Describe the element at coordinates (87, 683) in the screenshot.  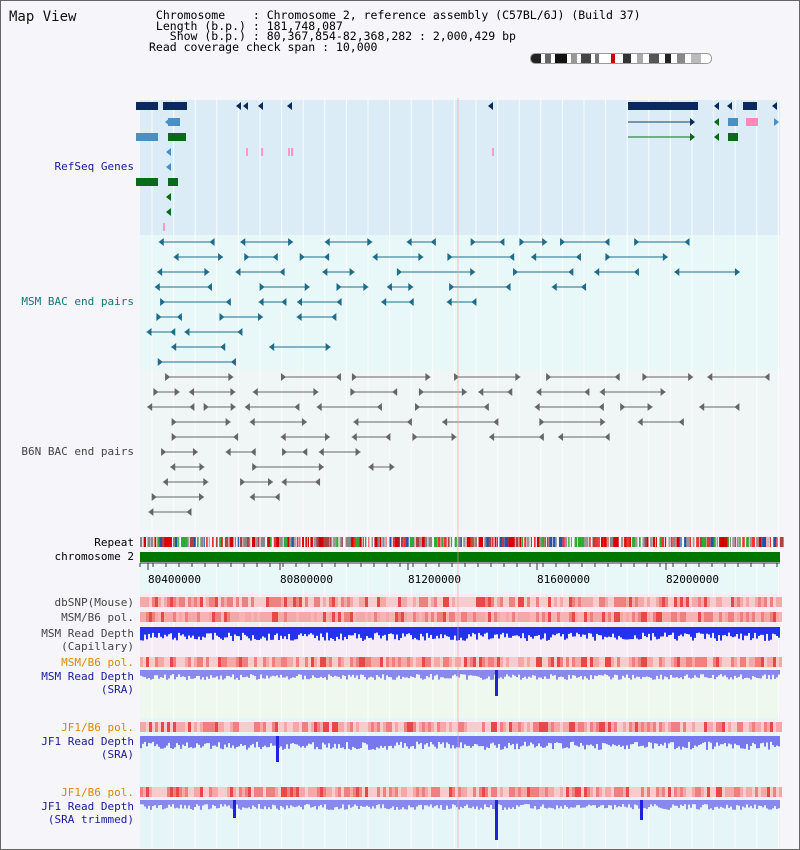
I see `track-label-msm-depth-sra: MSM Read Depth (SRA)` at that location.